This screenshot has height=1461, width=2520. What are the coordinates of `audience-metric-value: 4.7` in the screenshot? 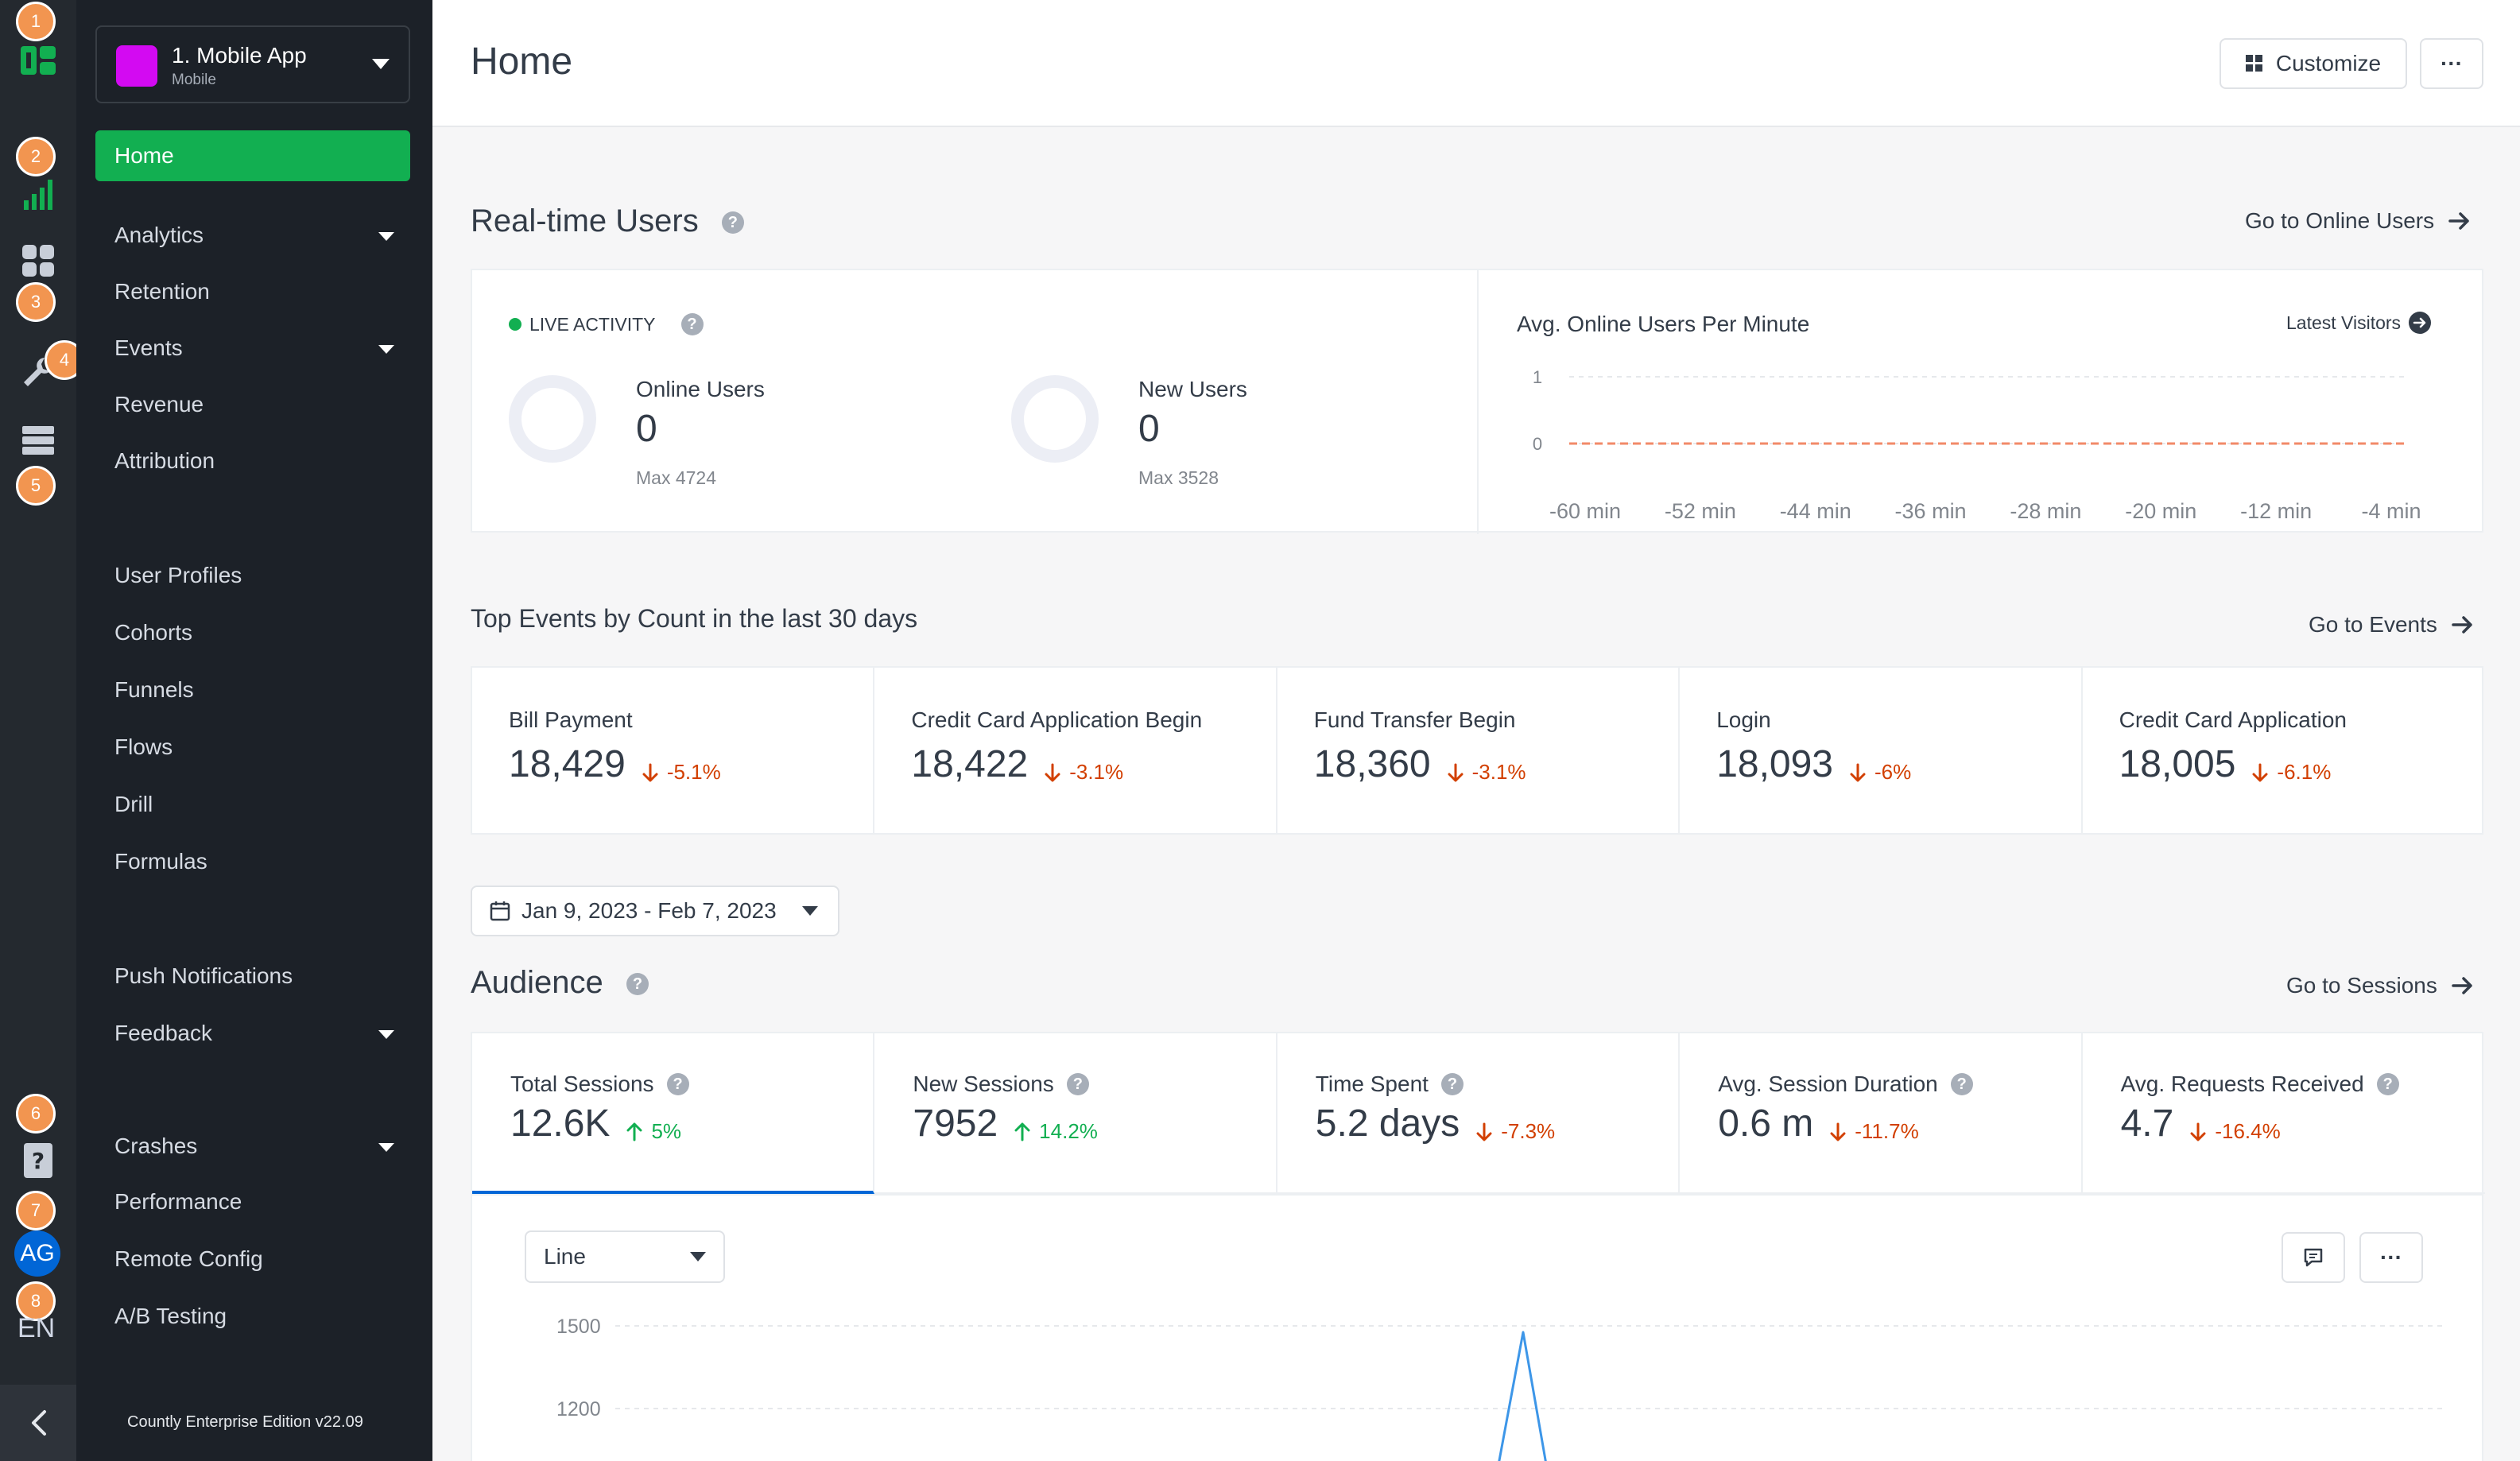 It's located at (2147, 1124).